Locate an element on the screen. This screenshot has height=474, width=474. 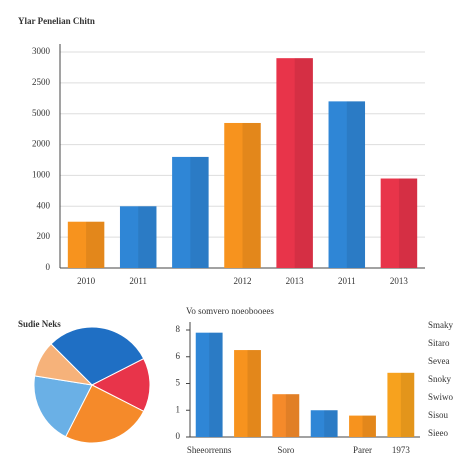
y-tick-label: 3000 is located at coordinates (41, 51).